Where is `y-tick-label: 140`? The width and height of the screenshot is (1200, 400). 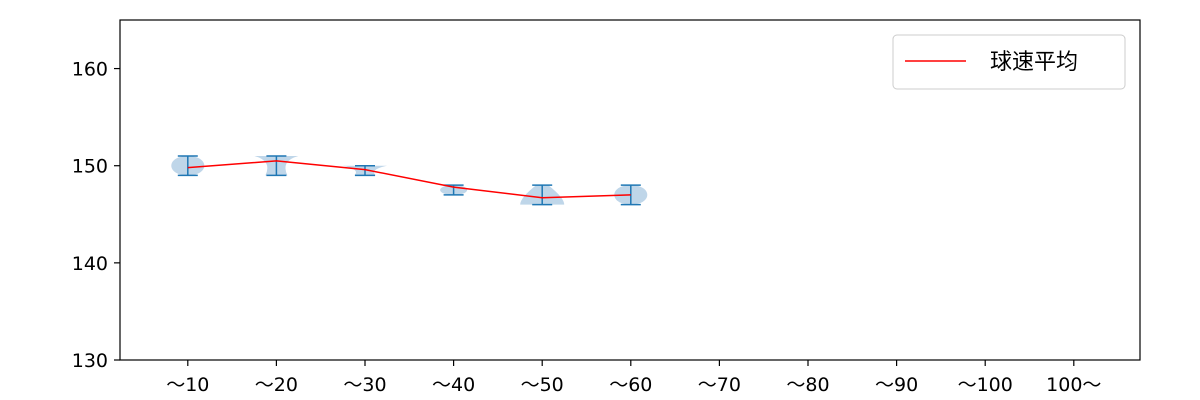 y-tick-label: 140 is located at coordinates (90, 264).